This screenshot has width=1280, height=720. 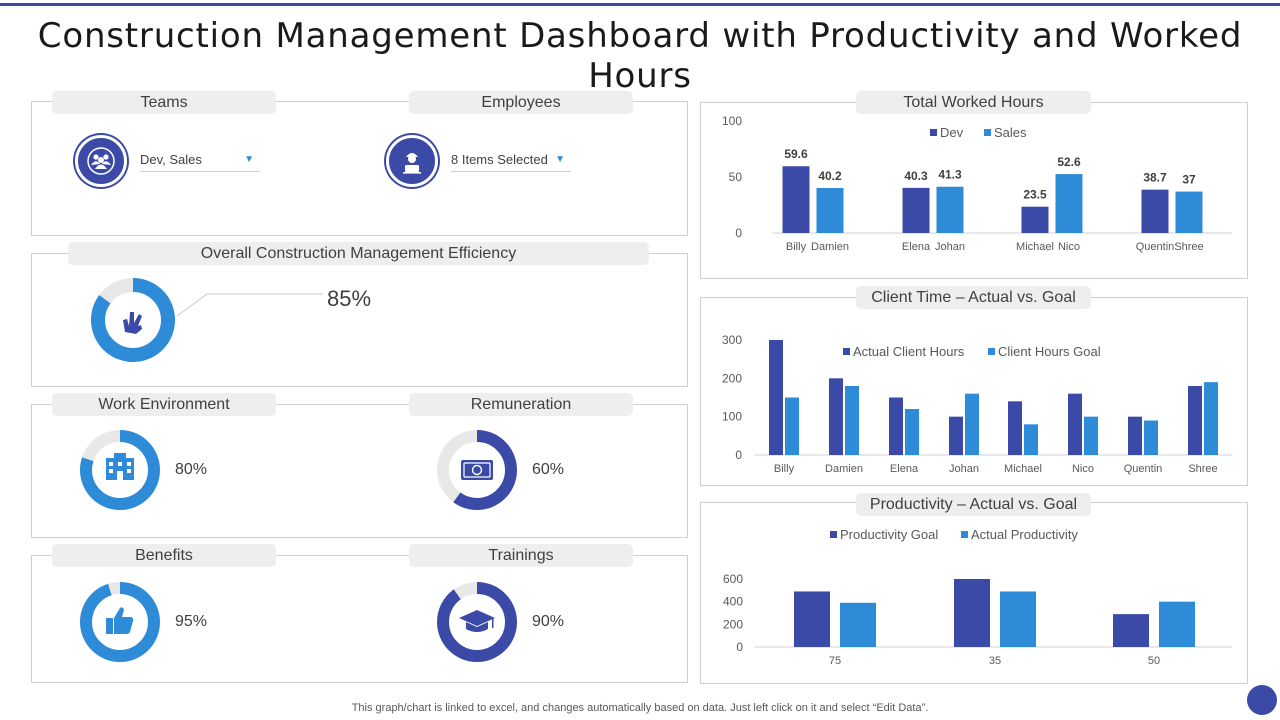 What do you see at coordinates (412, 161) in the screenshot?
I see `worker-icon` at bounding box center [412, 161].